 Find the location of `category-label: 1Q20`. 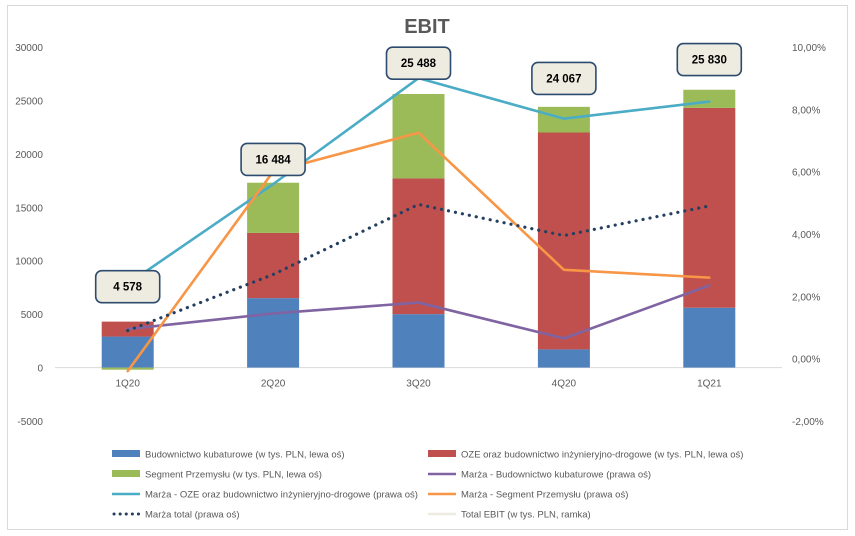

category-label: 1Q20 is located at coordinates (127, 384).